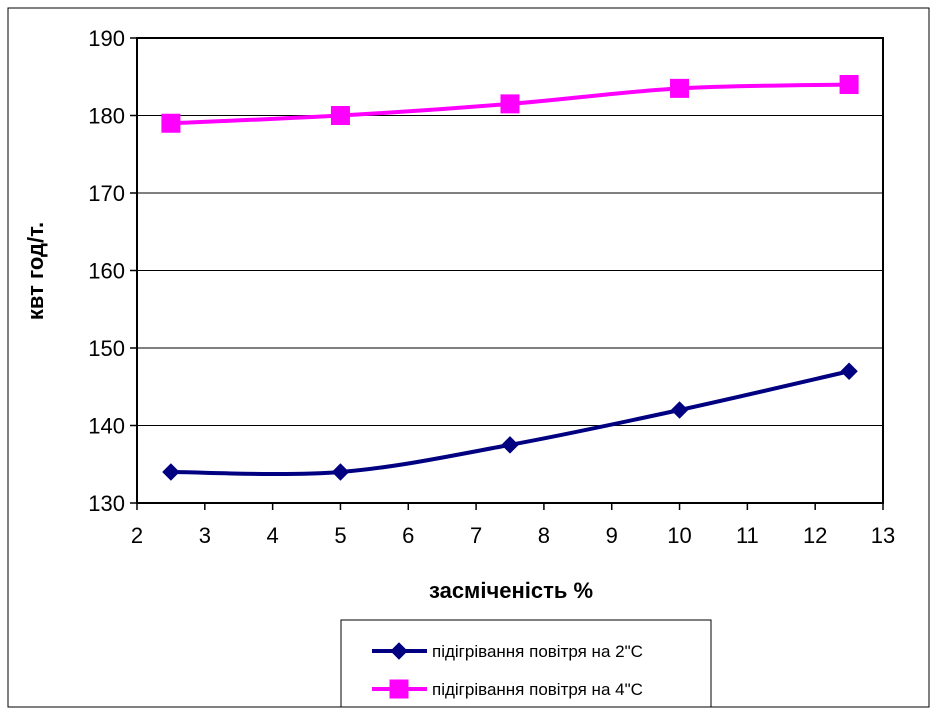  I want to click on y-tick-label: 140, so click(106, 426).